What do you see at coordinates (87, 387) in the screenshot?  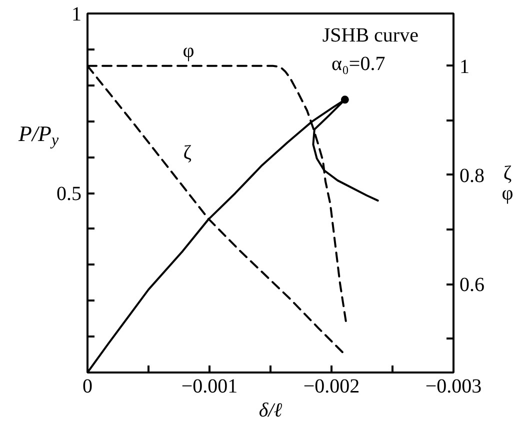 I see `x-tick-label: 0` at bounding box center [87, 387].